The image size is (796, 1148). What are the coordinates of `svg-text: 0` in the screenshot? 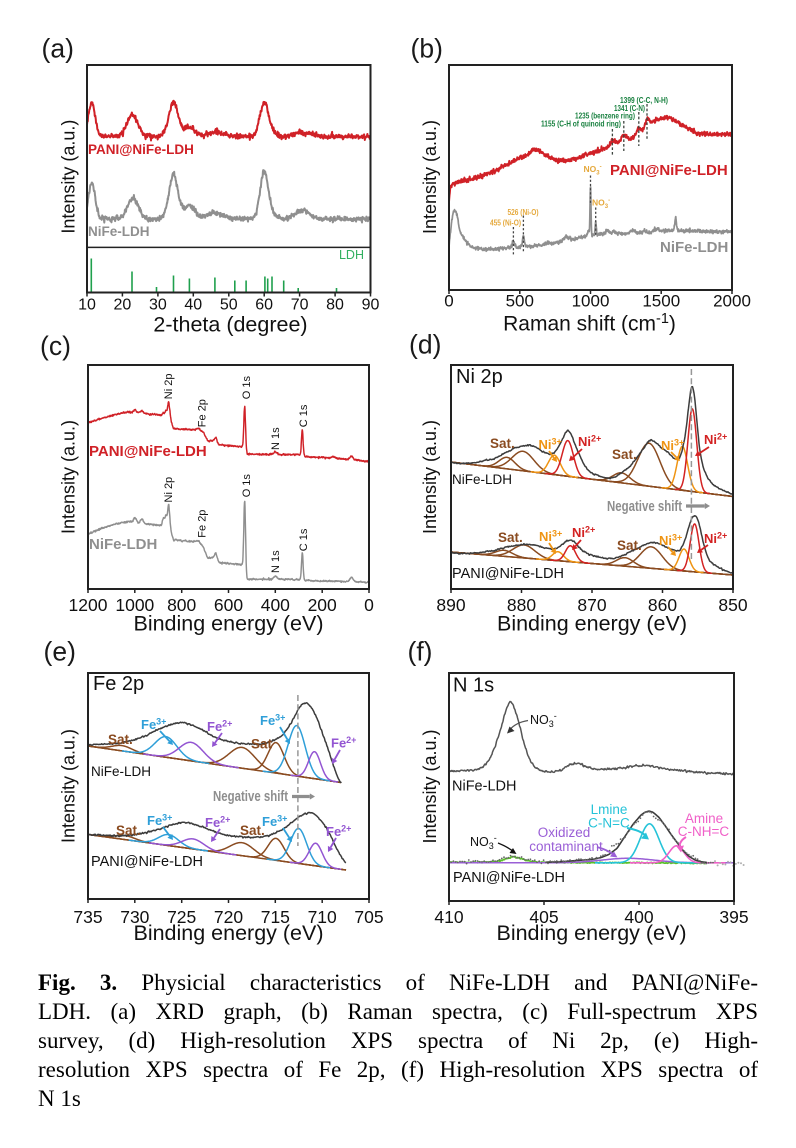 It's located at (369, 605).